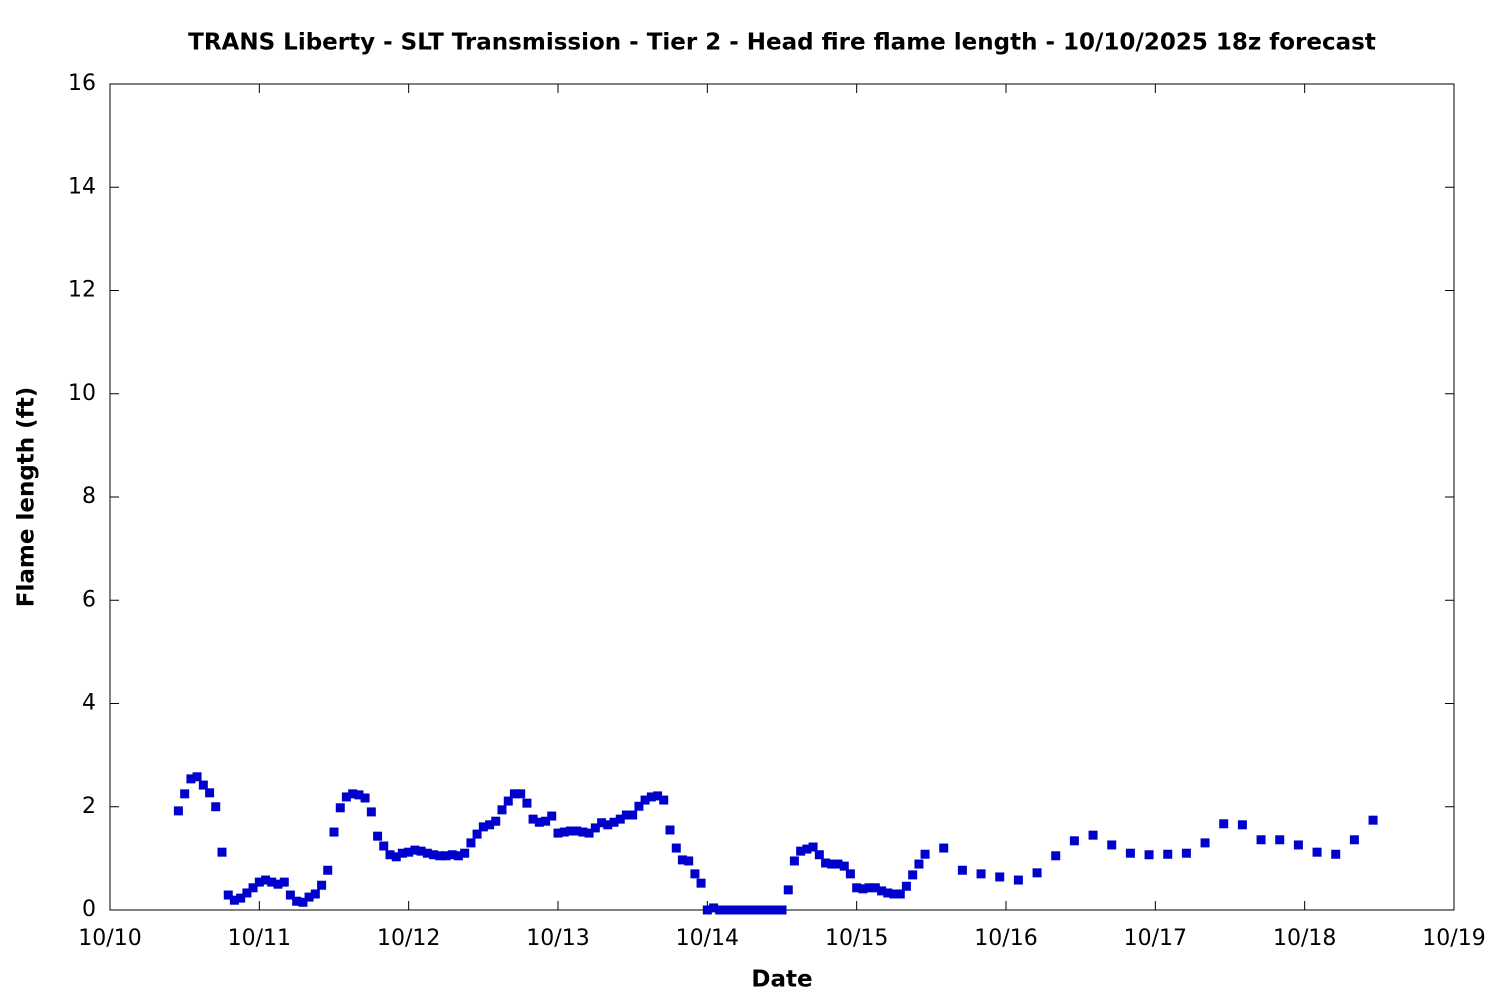 The image size is (1500, 1000). I want to click on y-tick-label: 12, so click(82, 290).